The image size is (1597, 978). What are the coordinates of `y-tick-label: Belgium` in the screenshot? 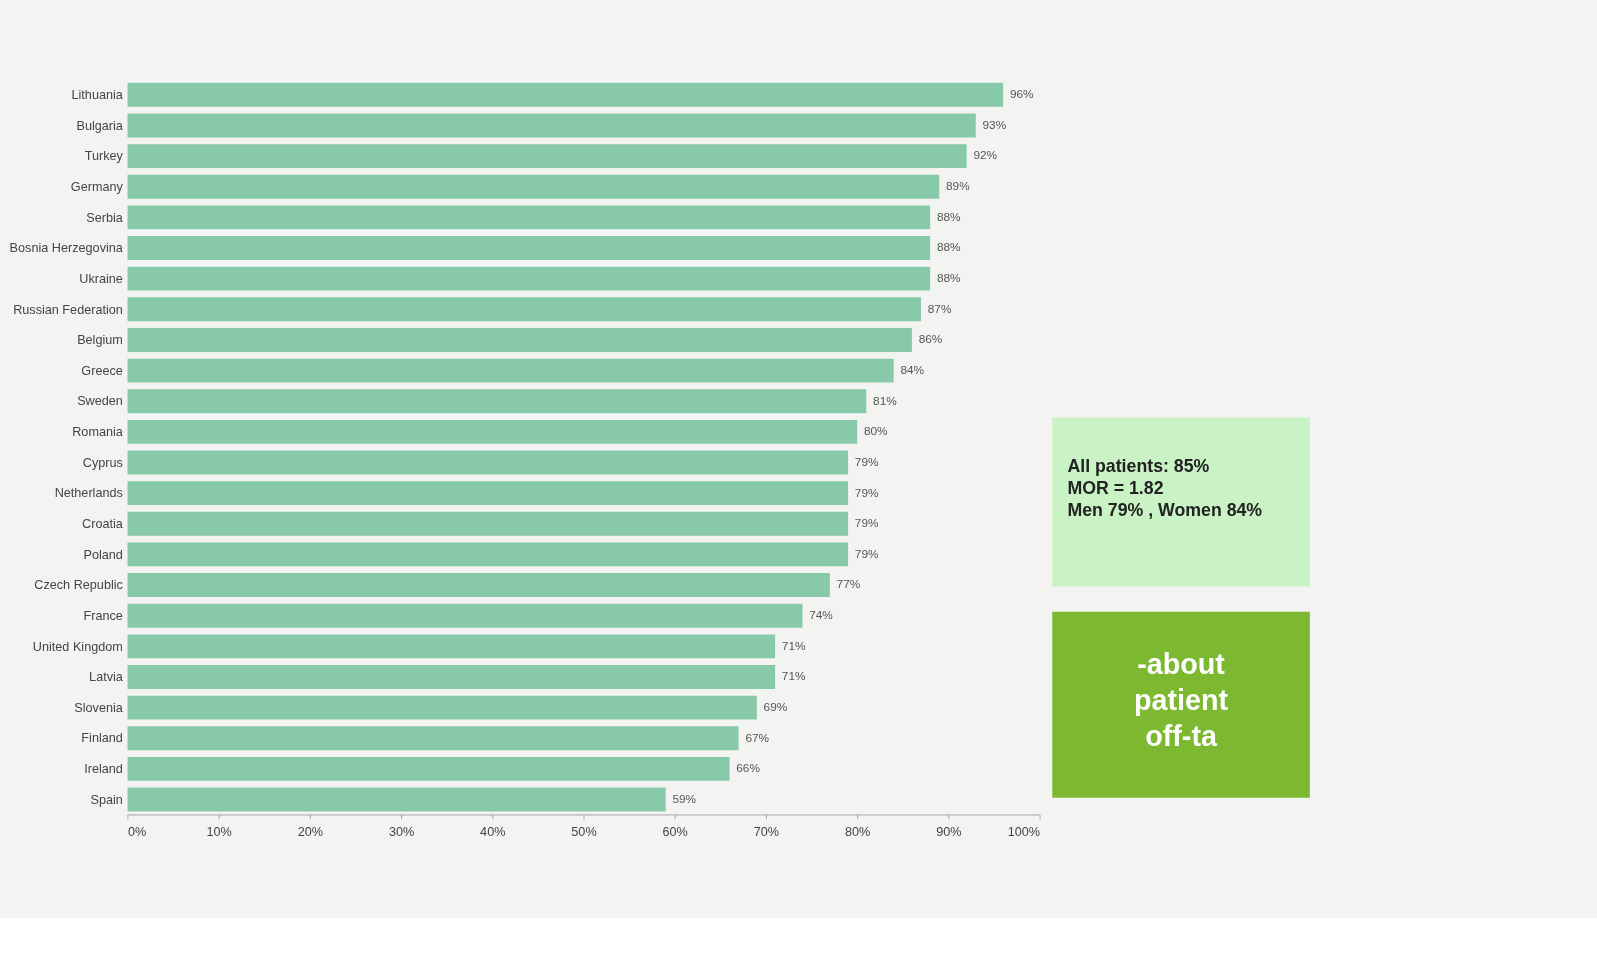 It's located at (100, 340).